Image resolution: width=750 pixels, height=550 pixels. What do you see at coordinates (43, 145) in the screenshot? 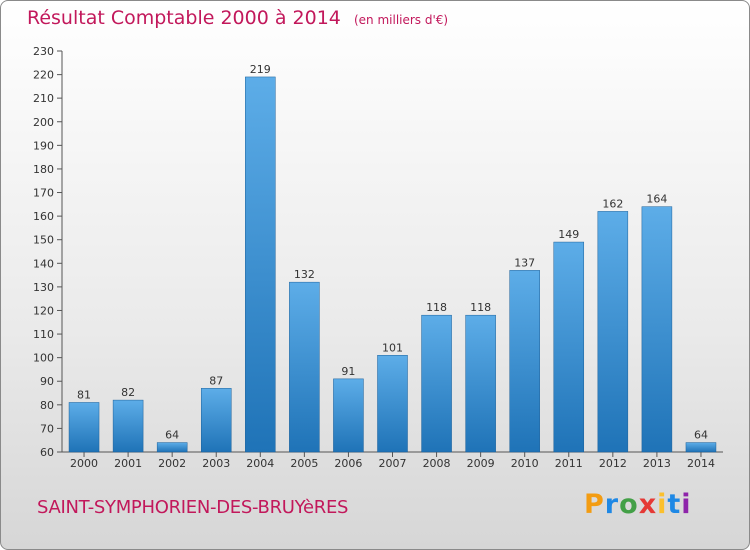
I see `y-tick-label: 190` at bounding box center [43, 145].